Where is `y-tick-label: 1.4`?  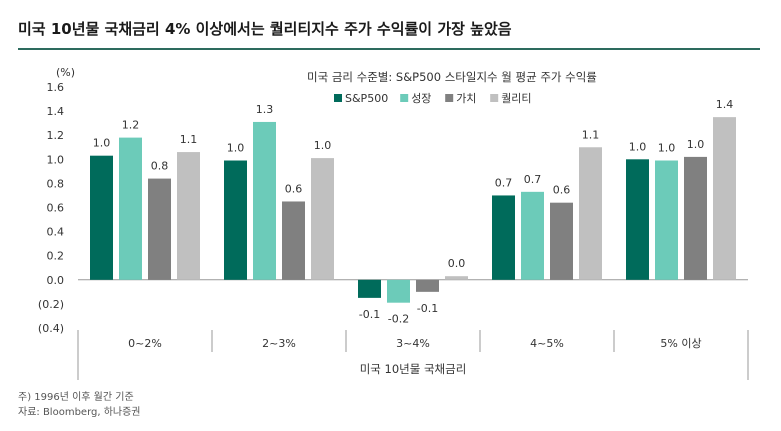 y-tick-label: 1.4 is located at coordinates (56, 111).